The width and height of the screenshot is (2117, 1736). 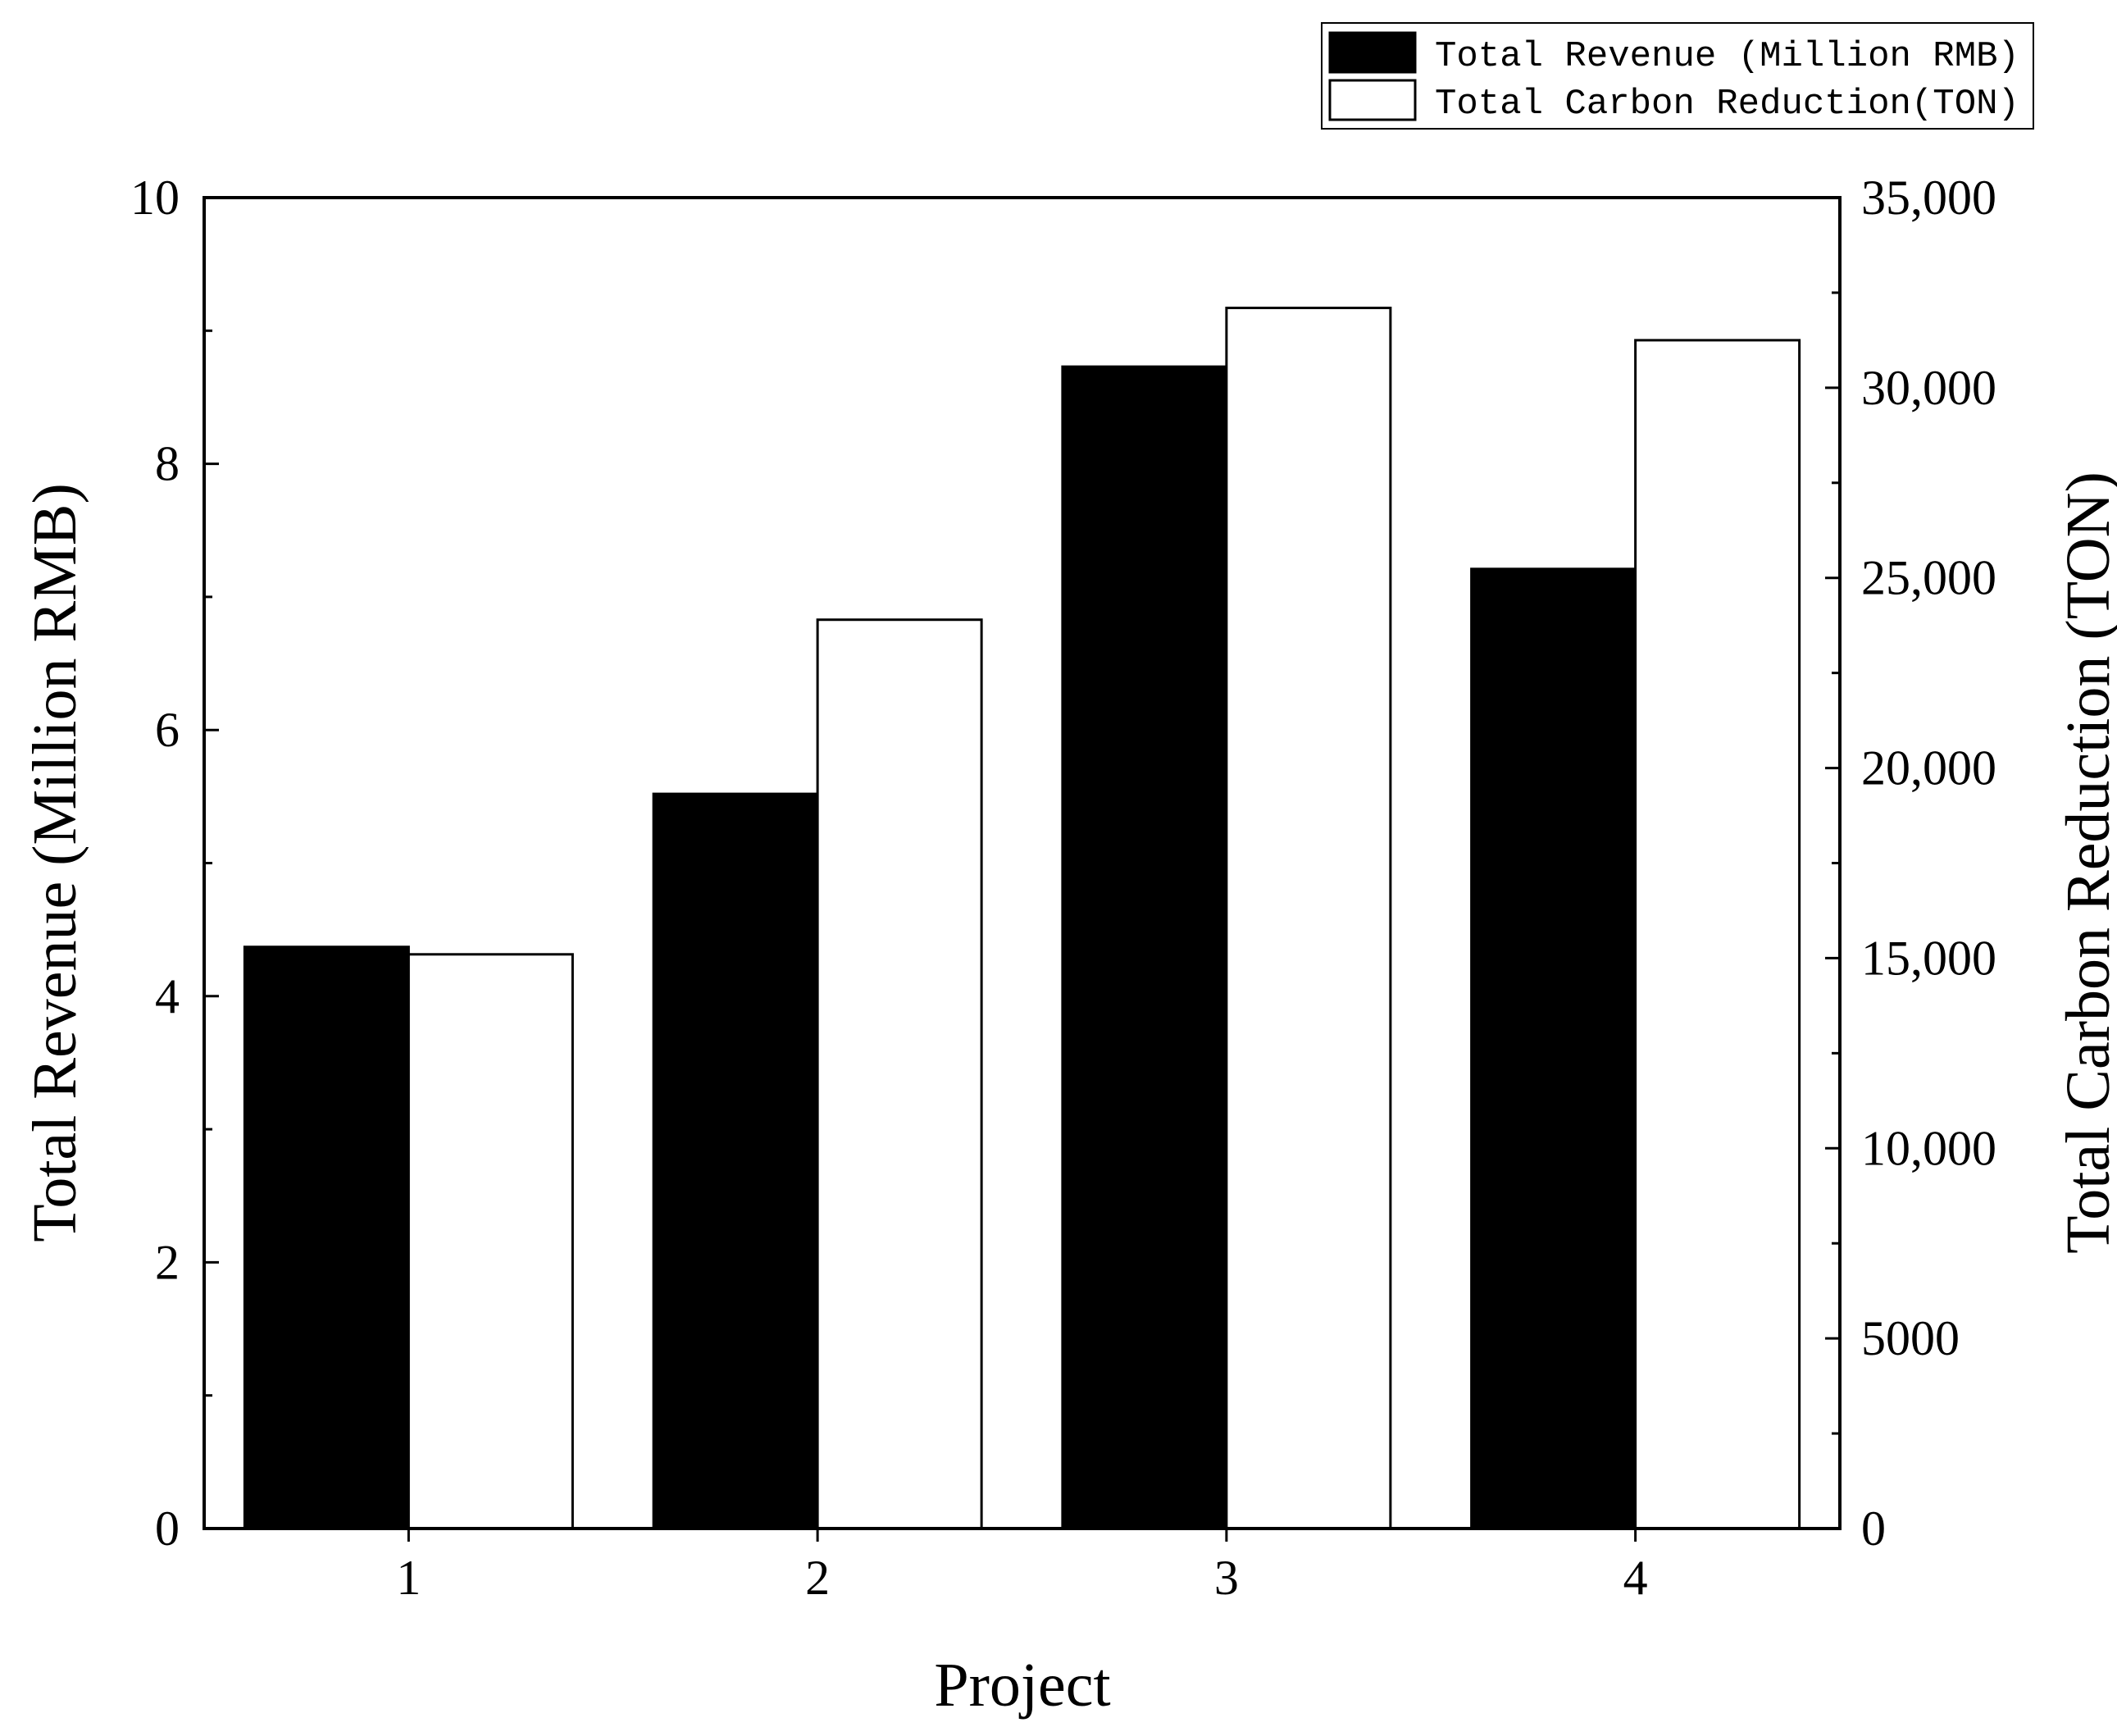 What do you see at coordinates (168, 1528) in the screenshot?
I see `left-tick-label-0: 0` at bounding box center [168, 1528].